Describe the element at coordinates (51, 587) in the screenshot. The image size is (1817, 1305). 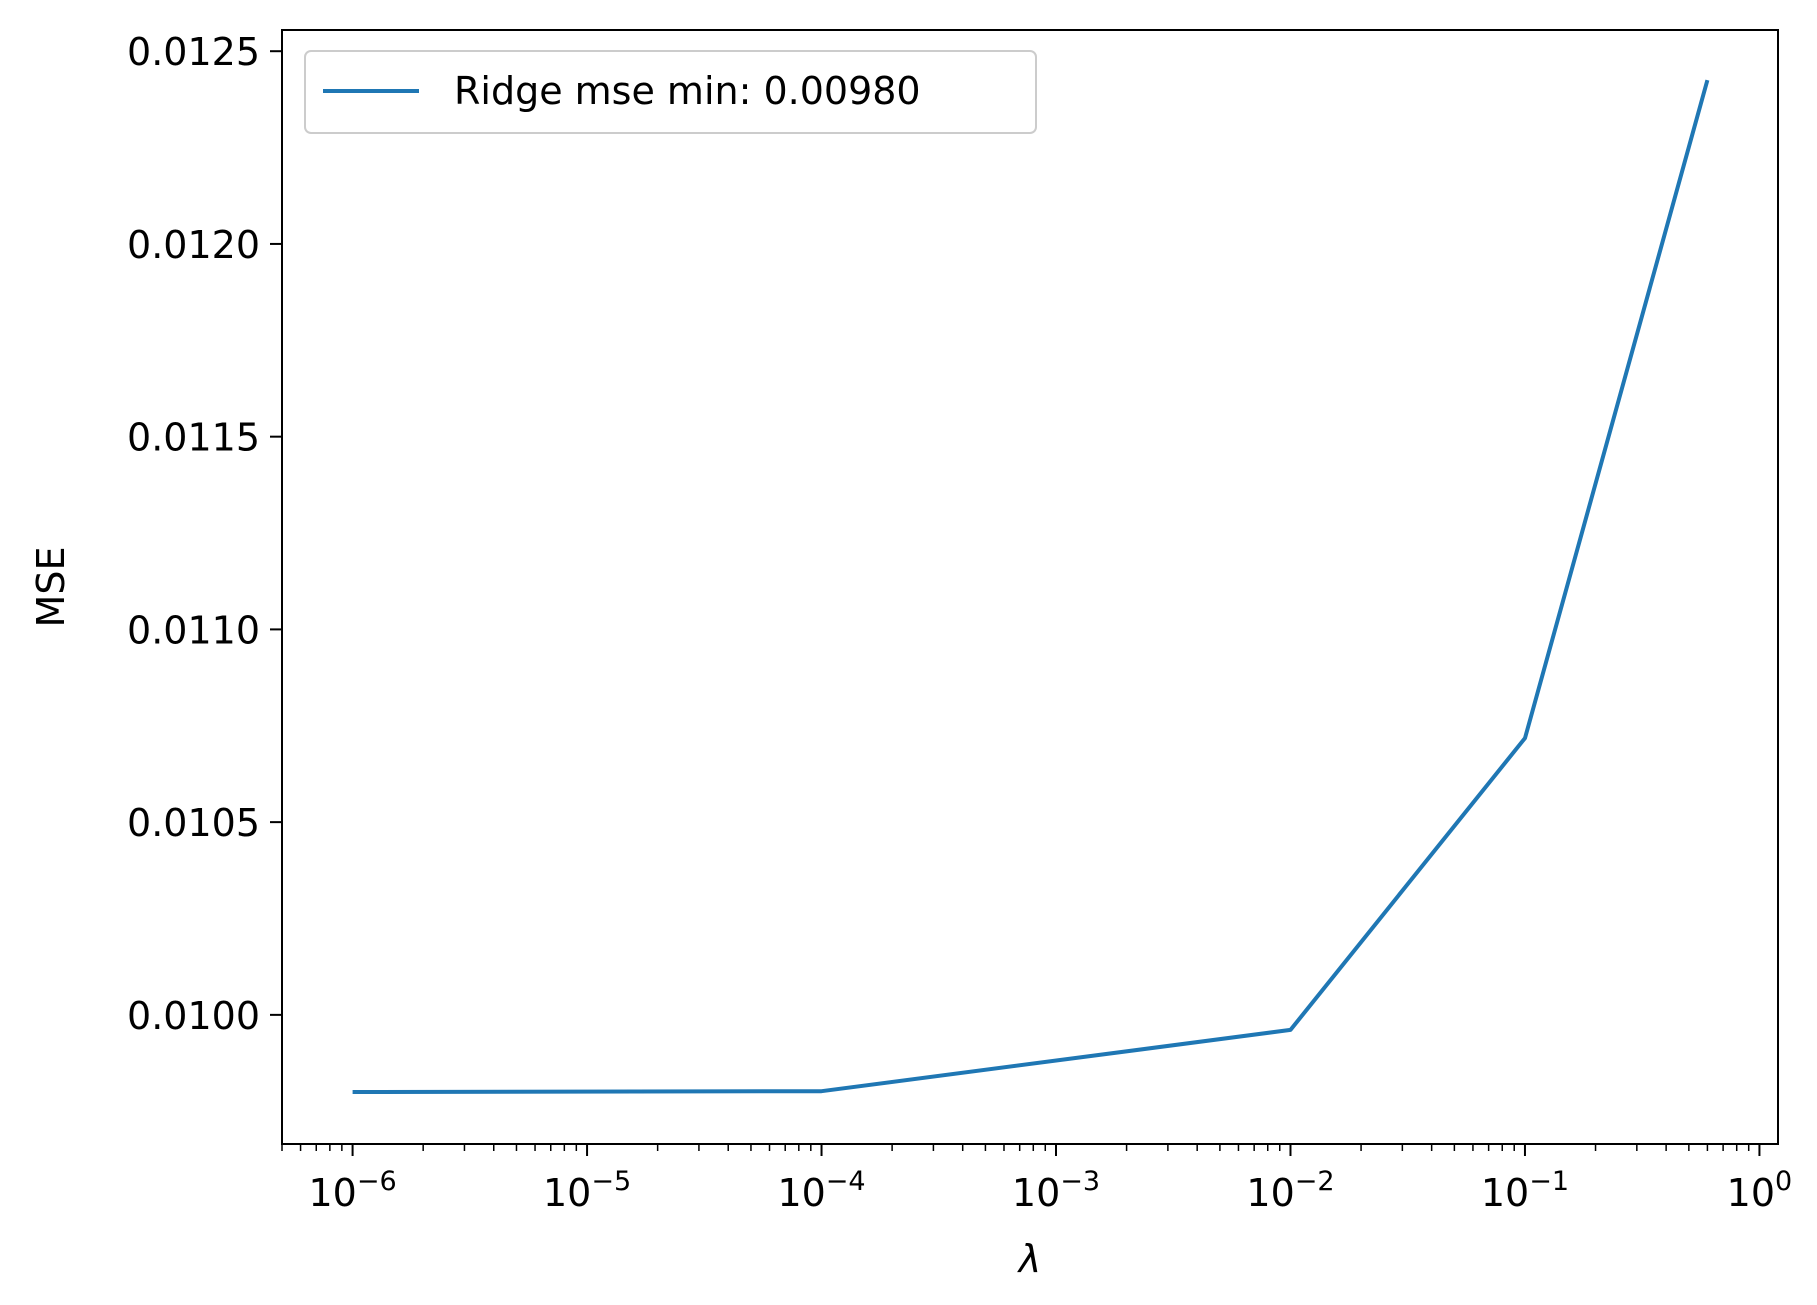
I see `y-axis-label: MSE` at that location.